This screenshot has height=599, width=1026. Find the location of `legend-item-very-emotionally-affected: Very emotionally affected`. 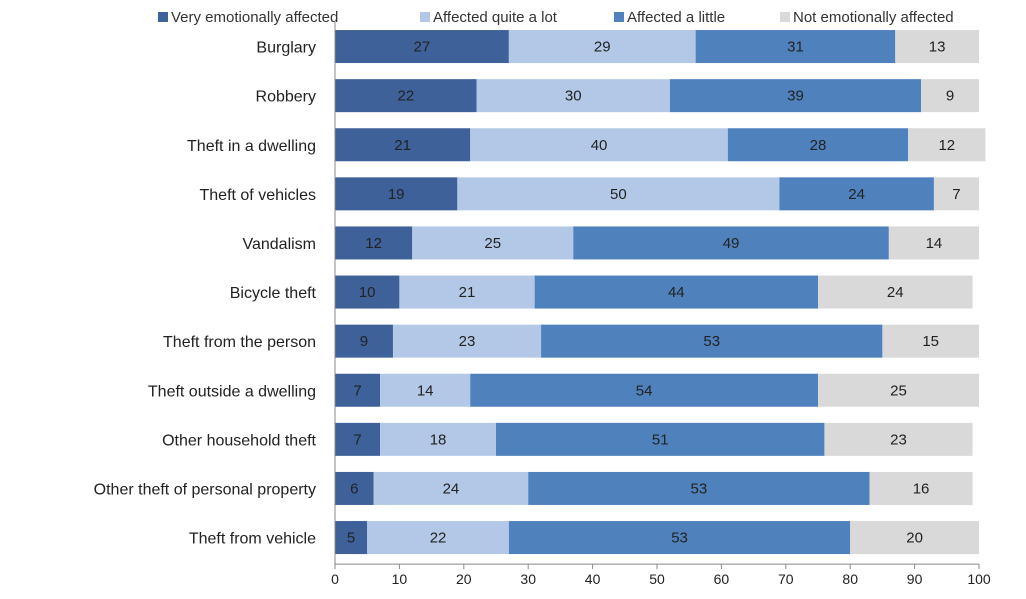

legend-item-very-emotionally-affected: Very emotionally affected is located at coordinates (248, 17).